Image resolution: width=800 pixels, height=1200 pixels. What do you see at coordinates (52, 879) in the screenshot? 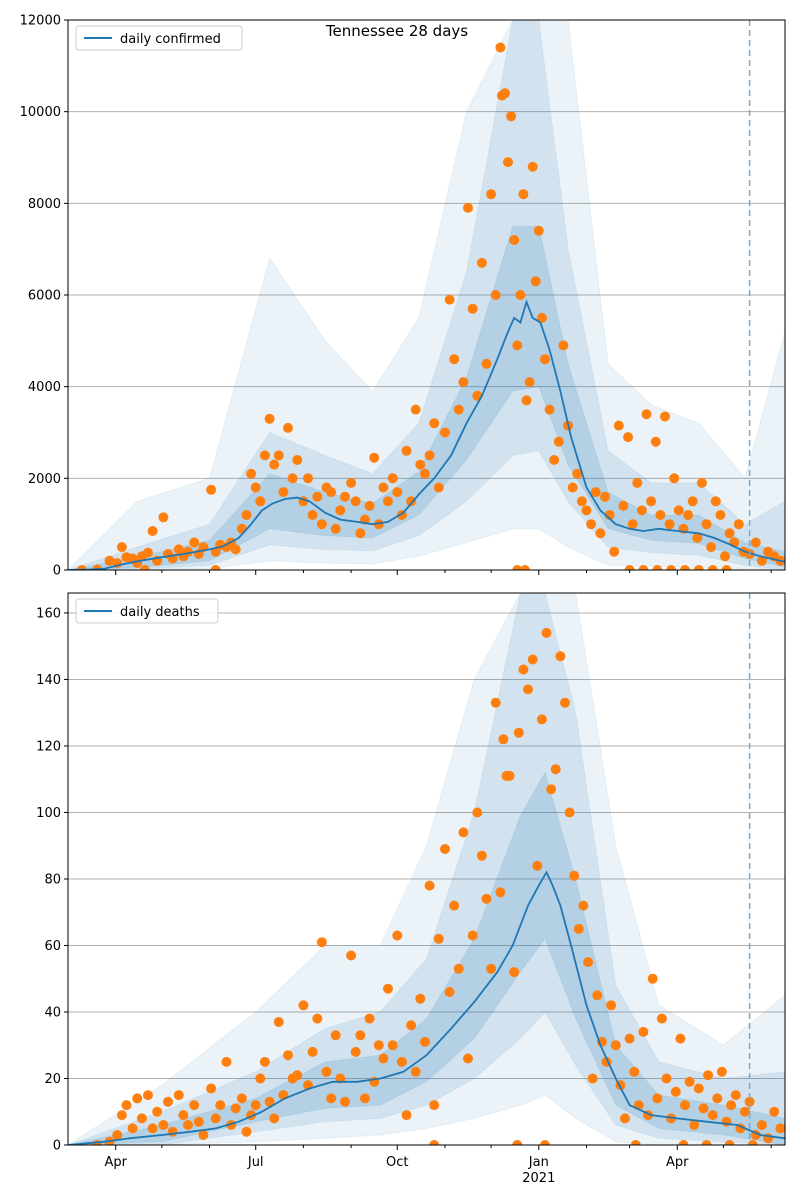
I see `deaths-ytick-label: 80` at bounding box center [52, 879].